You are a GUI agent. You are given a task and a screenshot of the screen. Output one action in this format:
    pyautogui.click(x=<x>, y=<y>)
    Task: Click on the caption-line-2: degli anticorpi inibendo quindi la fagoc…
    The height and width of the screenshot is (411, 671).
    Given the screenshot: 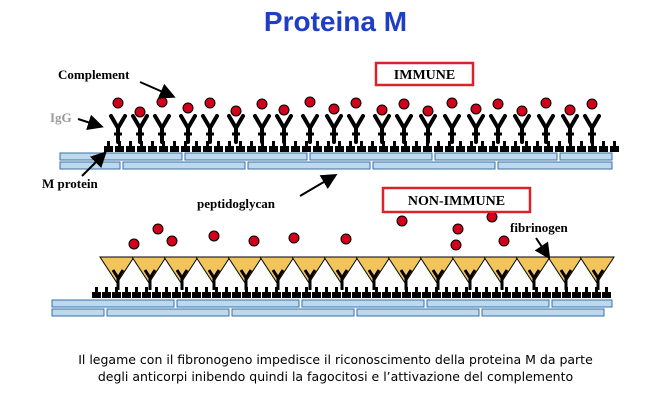 What is the action you would take?
    pyautogui.click(x=335, y=376)
    